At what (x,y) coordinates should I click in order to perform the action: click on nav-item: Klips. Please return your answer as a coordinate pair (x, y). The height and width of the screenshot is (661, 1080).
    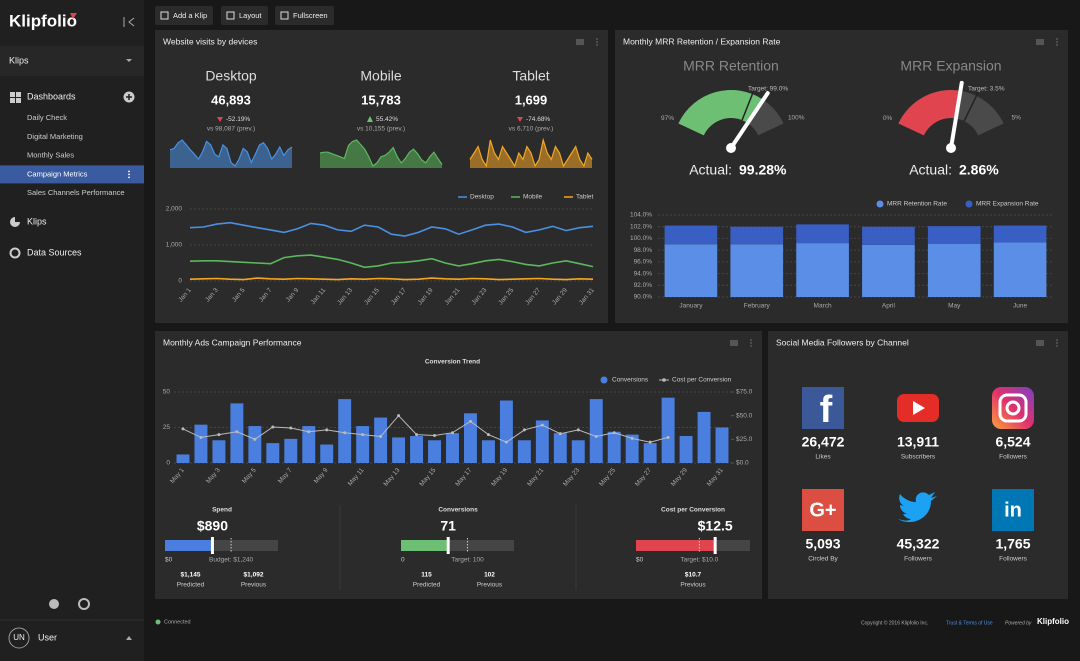
    Looking at the image, I should click on (37, 221).